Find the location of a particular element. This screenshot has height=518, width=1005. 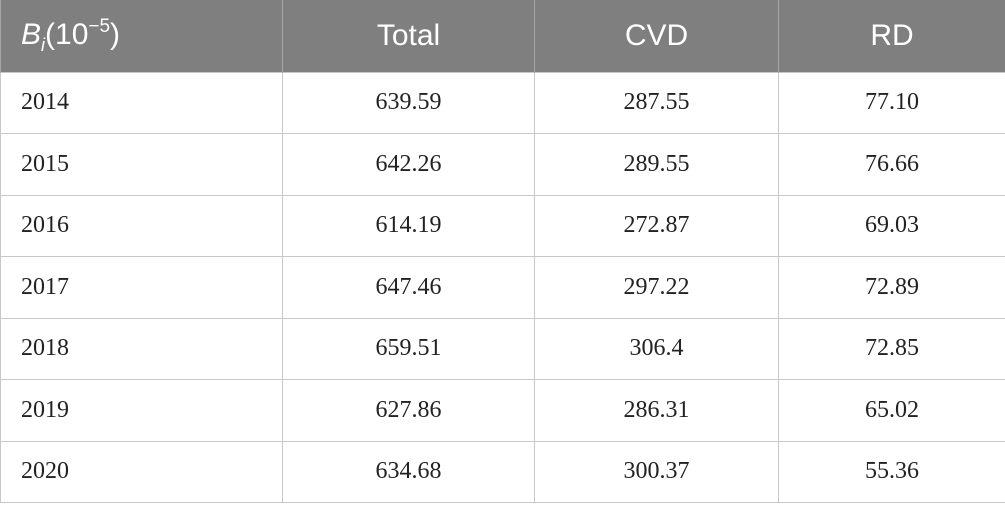

cell-cvd: 286.31 is located at coordinates (656, 410).